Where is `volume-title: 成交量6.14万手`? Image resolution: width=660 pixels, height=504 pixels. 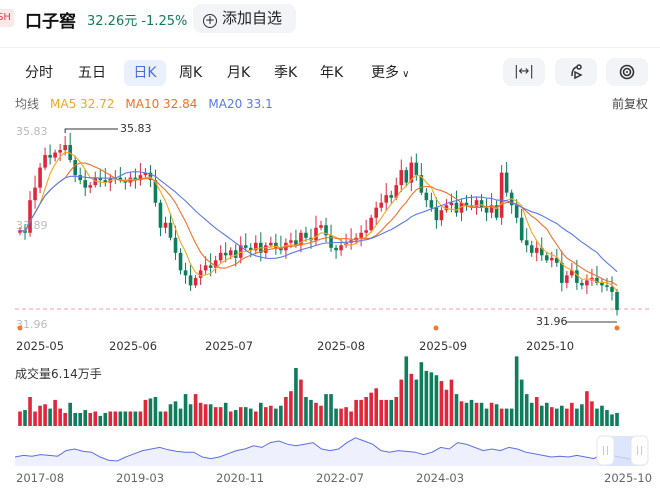 volume-title: 成交量6.14万手 is located at coordinates (58, 374).